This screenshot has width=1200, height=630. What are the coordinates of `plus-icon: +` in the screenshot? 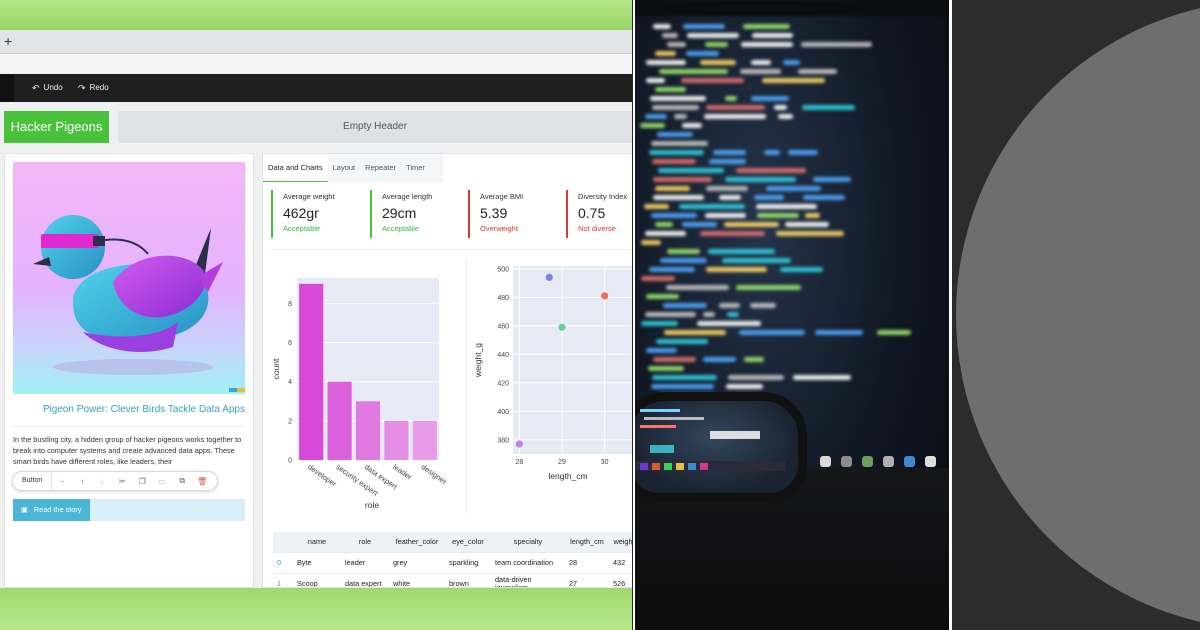 It's located at (62, 481).